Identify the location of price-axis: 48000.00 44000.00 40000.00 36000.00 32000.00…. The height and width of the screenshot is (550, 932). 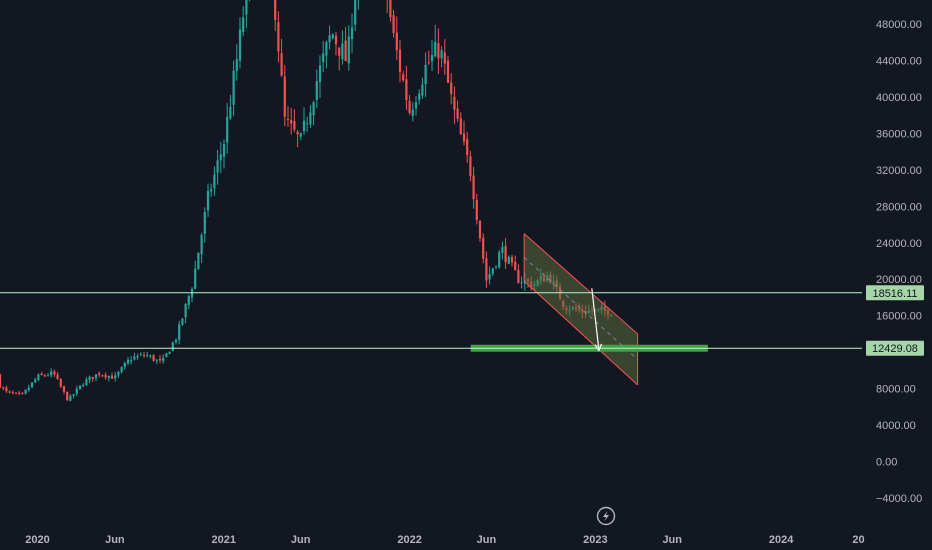
(895, 262).